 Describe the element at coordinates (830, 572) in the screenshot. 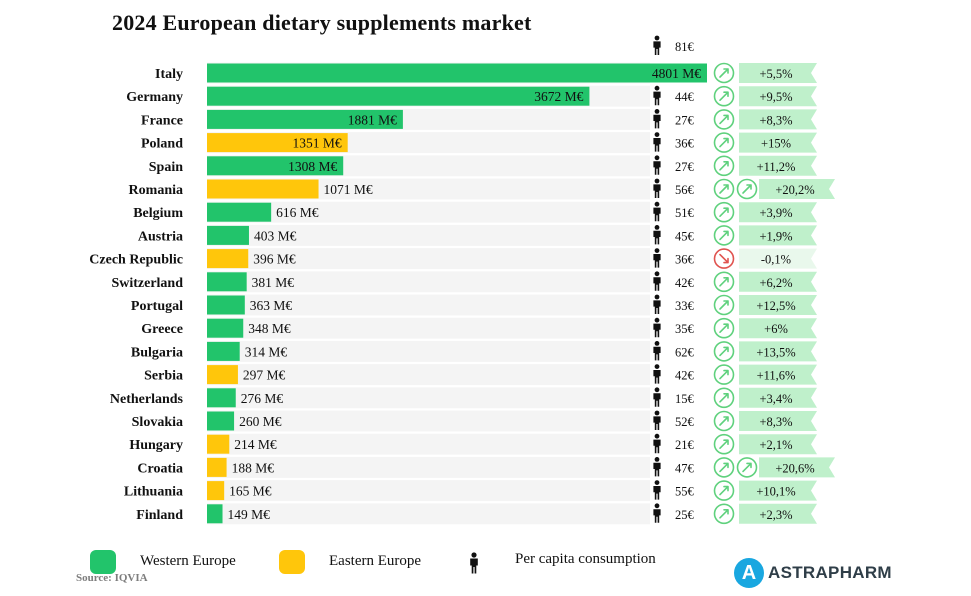

I see `brand-name: ASTRAPHARM` at that location.